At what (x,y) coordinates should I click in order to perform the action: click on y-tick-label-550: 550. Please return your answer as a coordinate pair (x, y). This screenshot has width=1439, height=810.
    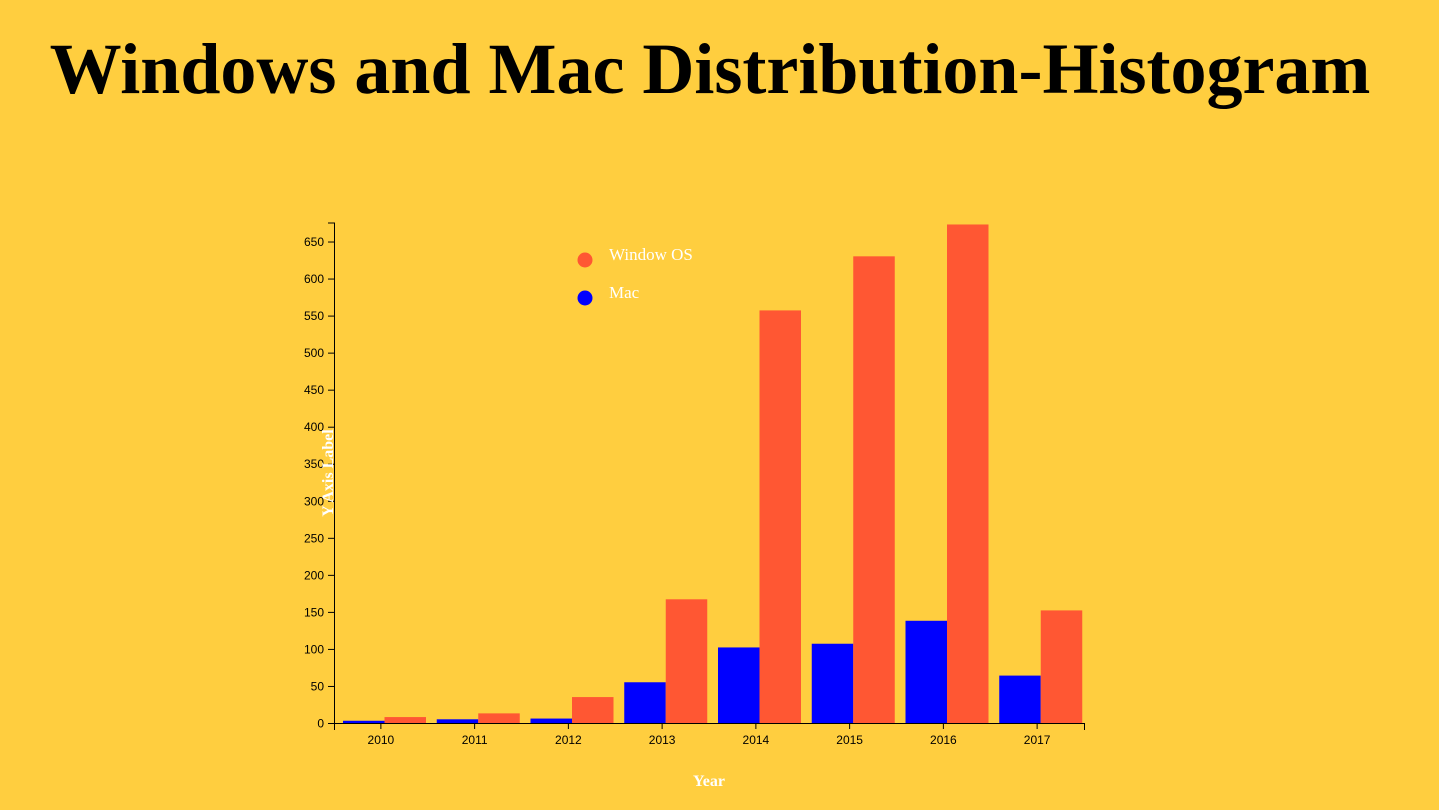
    Looking at the image, I should click on (314, 316).